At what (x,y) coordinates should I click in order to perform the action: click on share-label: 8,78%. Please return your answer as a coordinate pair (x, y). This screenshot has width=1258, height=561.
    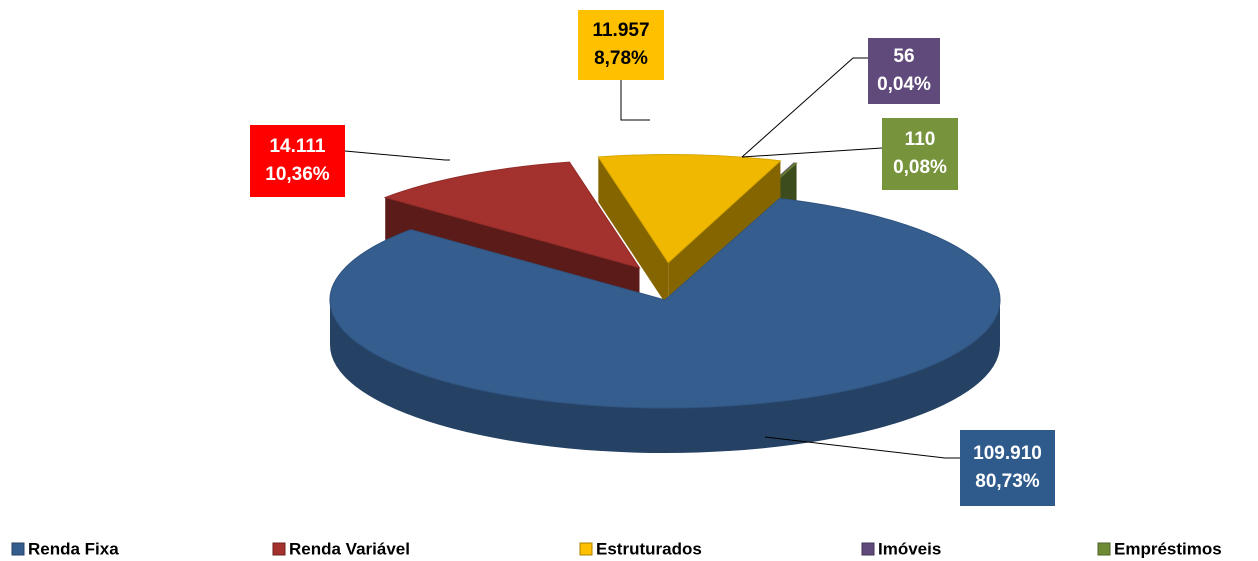
    Looking at the image, I should click on (621, 58).